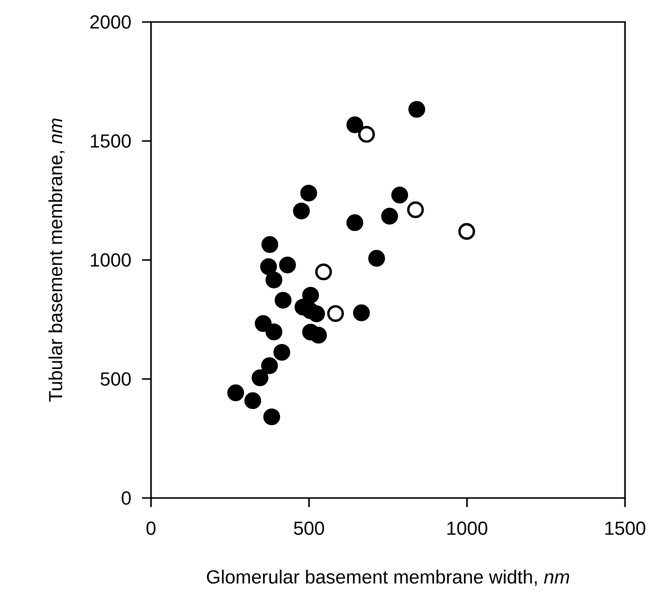 This screenshot has height=593, width=649. I want to click on x-tick-label: 1500, so click(625, 528).